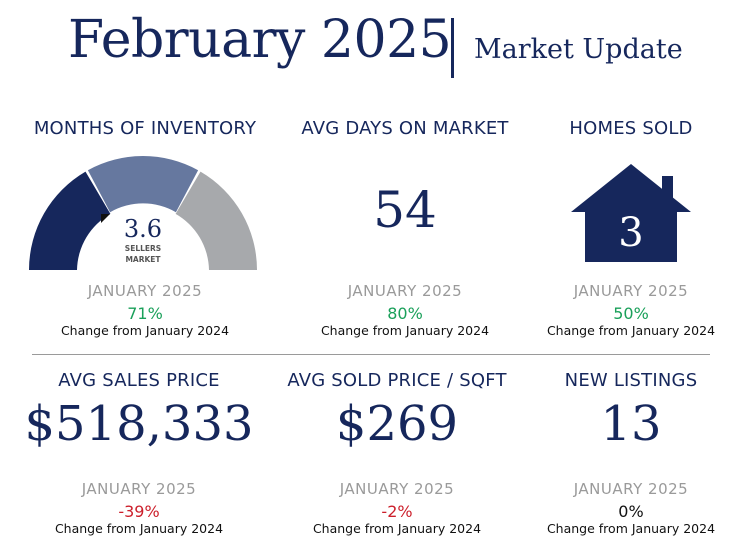 This screenshot has width=731, height=543. I want to click on metric-value: $518,333, so click(139, 424).